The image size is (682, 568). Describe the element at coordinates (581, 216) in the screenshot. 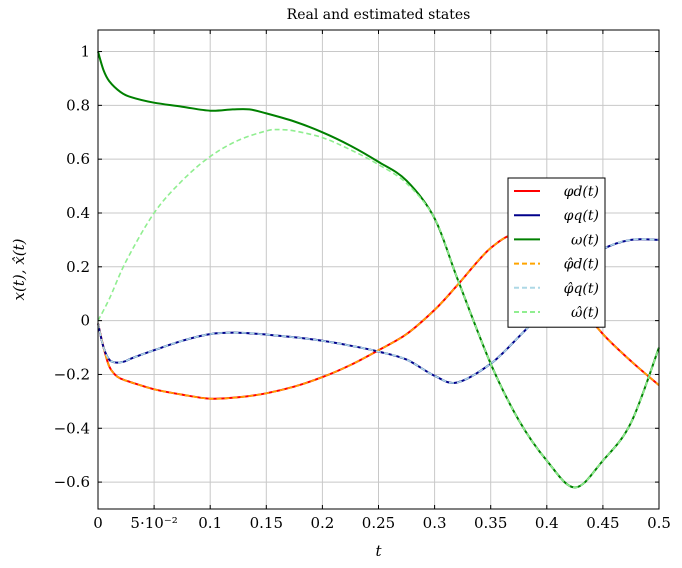

I see `legend-label: φq(t)` at that location.